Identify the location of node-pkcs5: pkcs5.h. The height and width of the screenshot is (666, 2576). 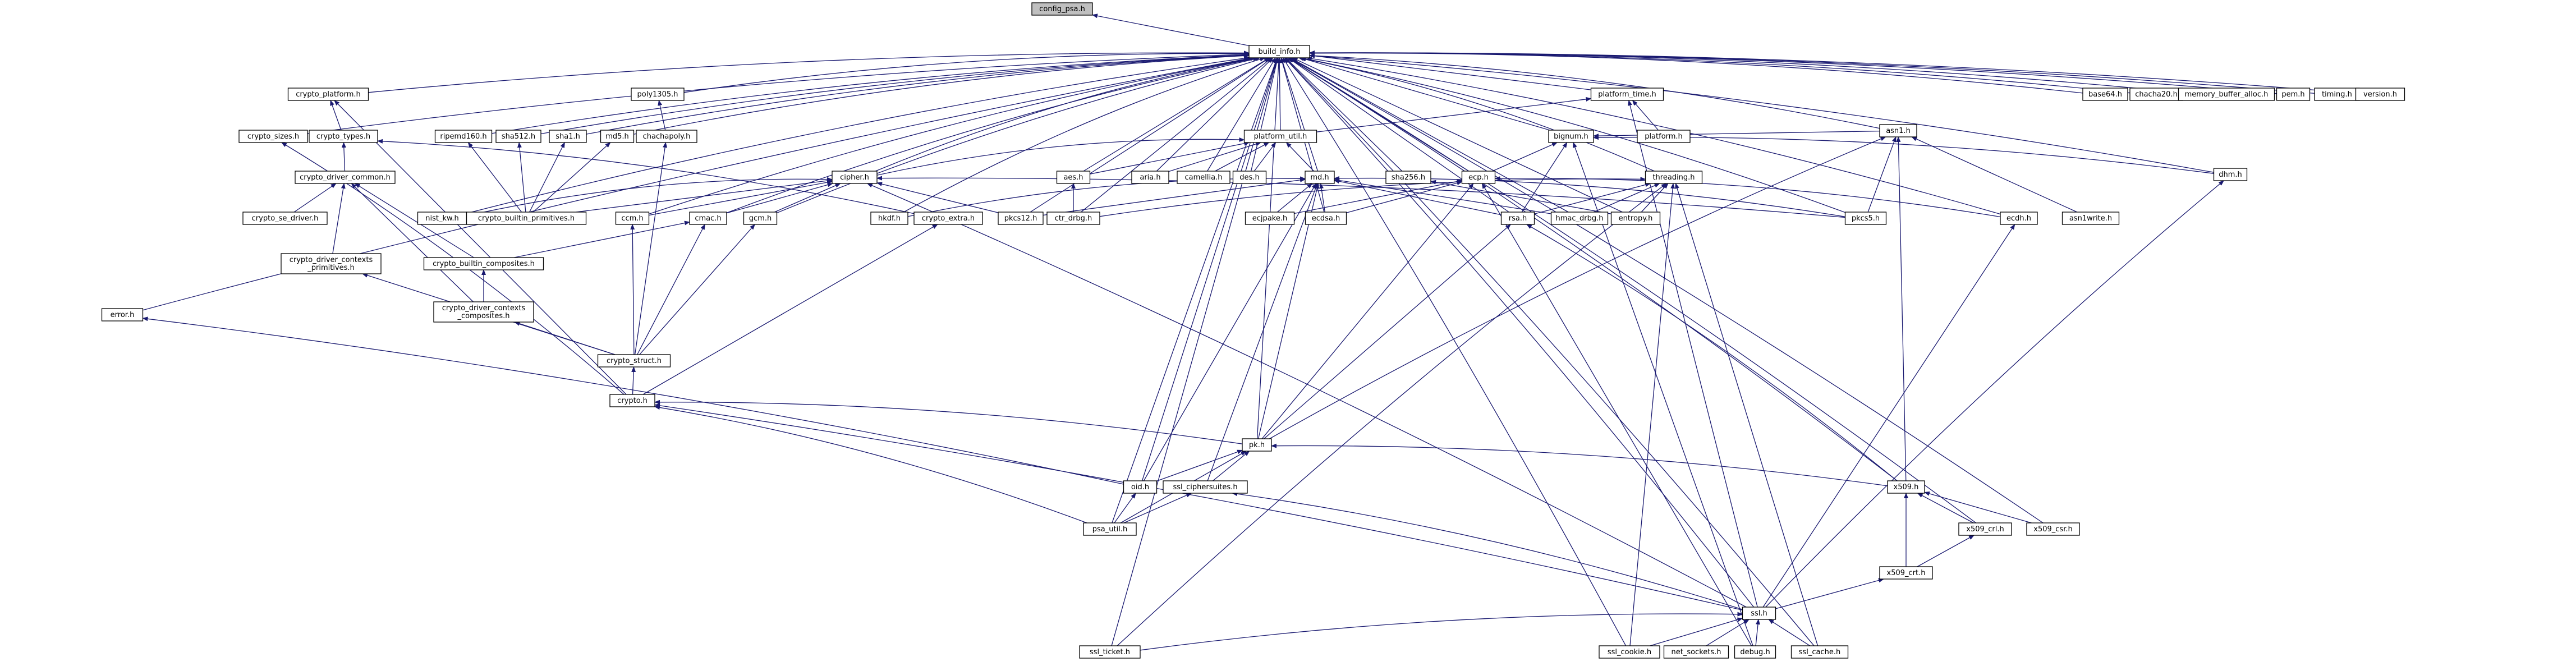
(1865, 218).